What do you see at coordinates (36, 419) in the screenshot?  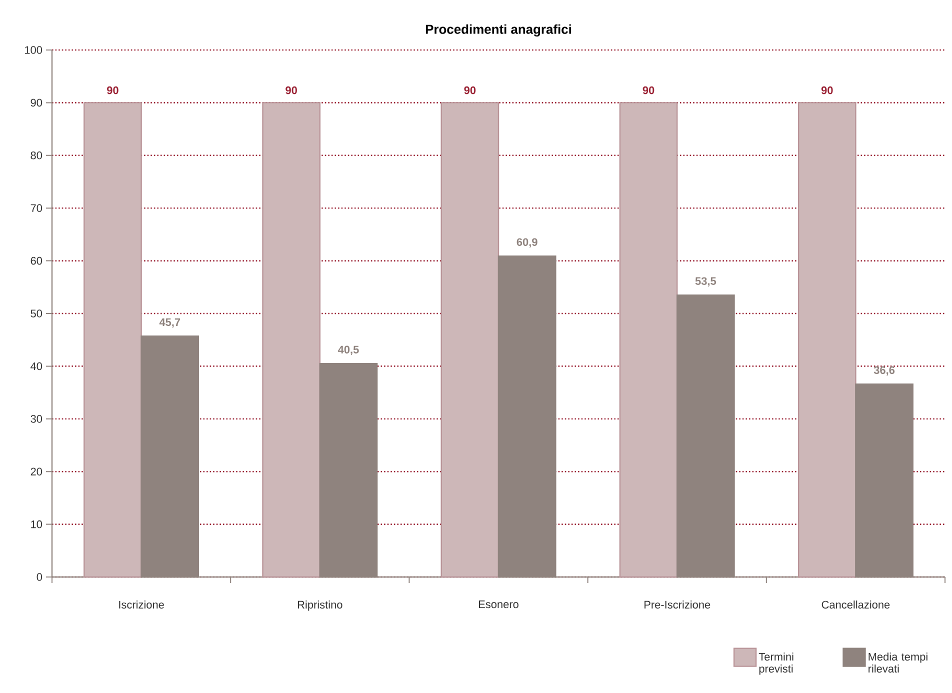 I see `y-tick-label: 30` at bounding box center [36, 419].